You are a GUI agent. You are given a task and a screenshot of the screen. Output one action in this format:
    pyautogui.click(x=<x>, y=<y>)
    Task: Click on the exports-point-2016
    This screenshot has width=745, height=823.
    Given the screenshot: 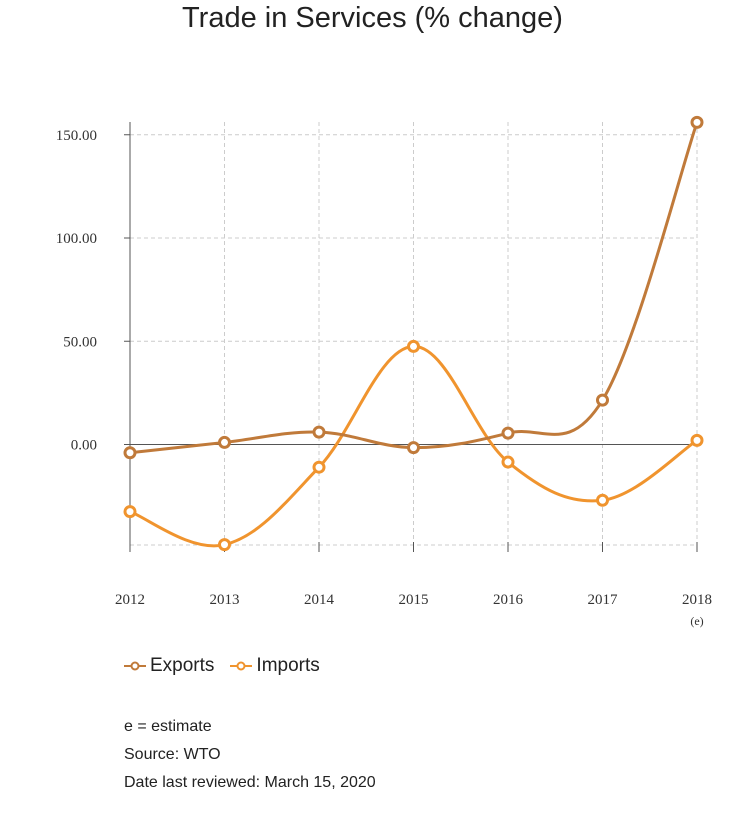 What is the action you would take?
    pyautogui.click(x=508, y=433)
    